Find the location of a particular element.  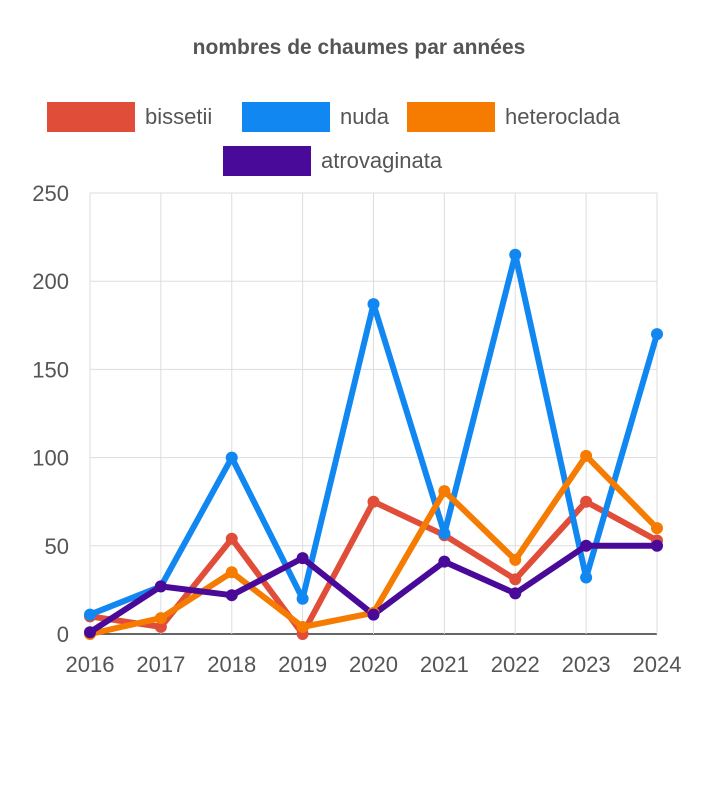

data-point-nuda-2018 is located at coordinates (231, 457).